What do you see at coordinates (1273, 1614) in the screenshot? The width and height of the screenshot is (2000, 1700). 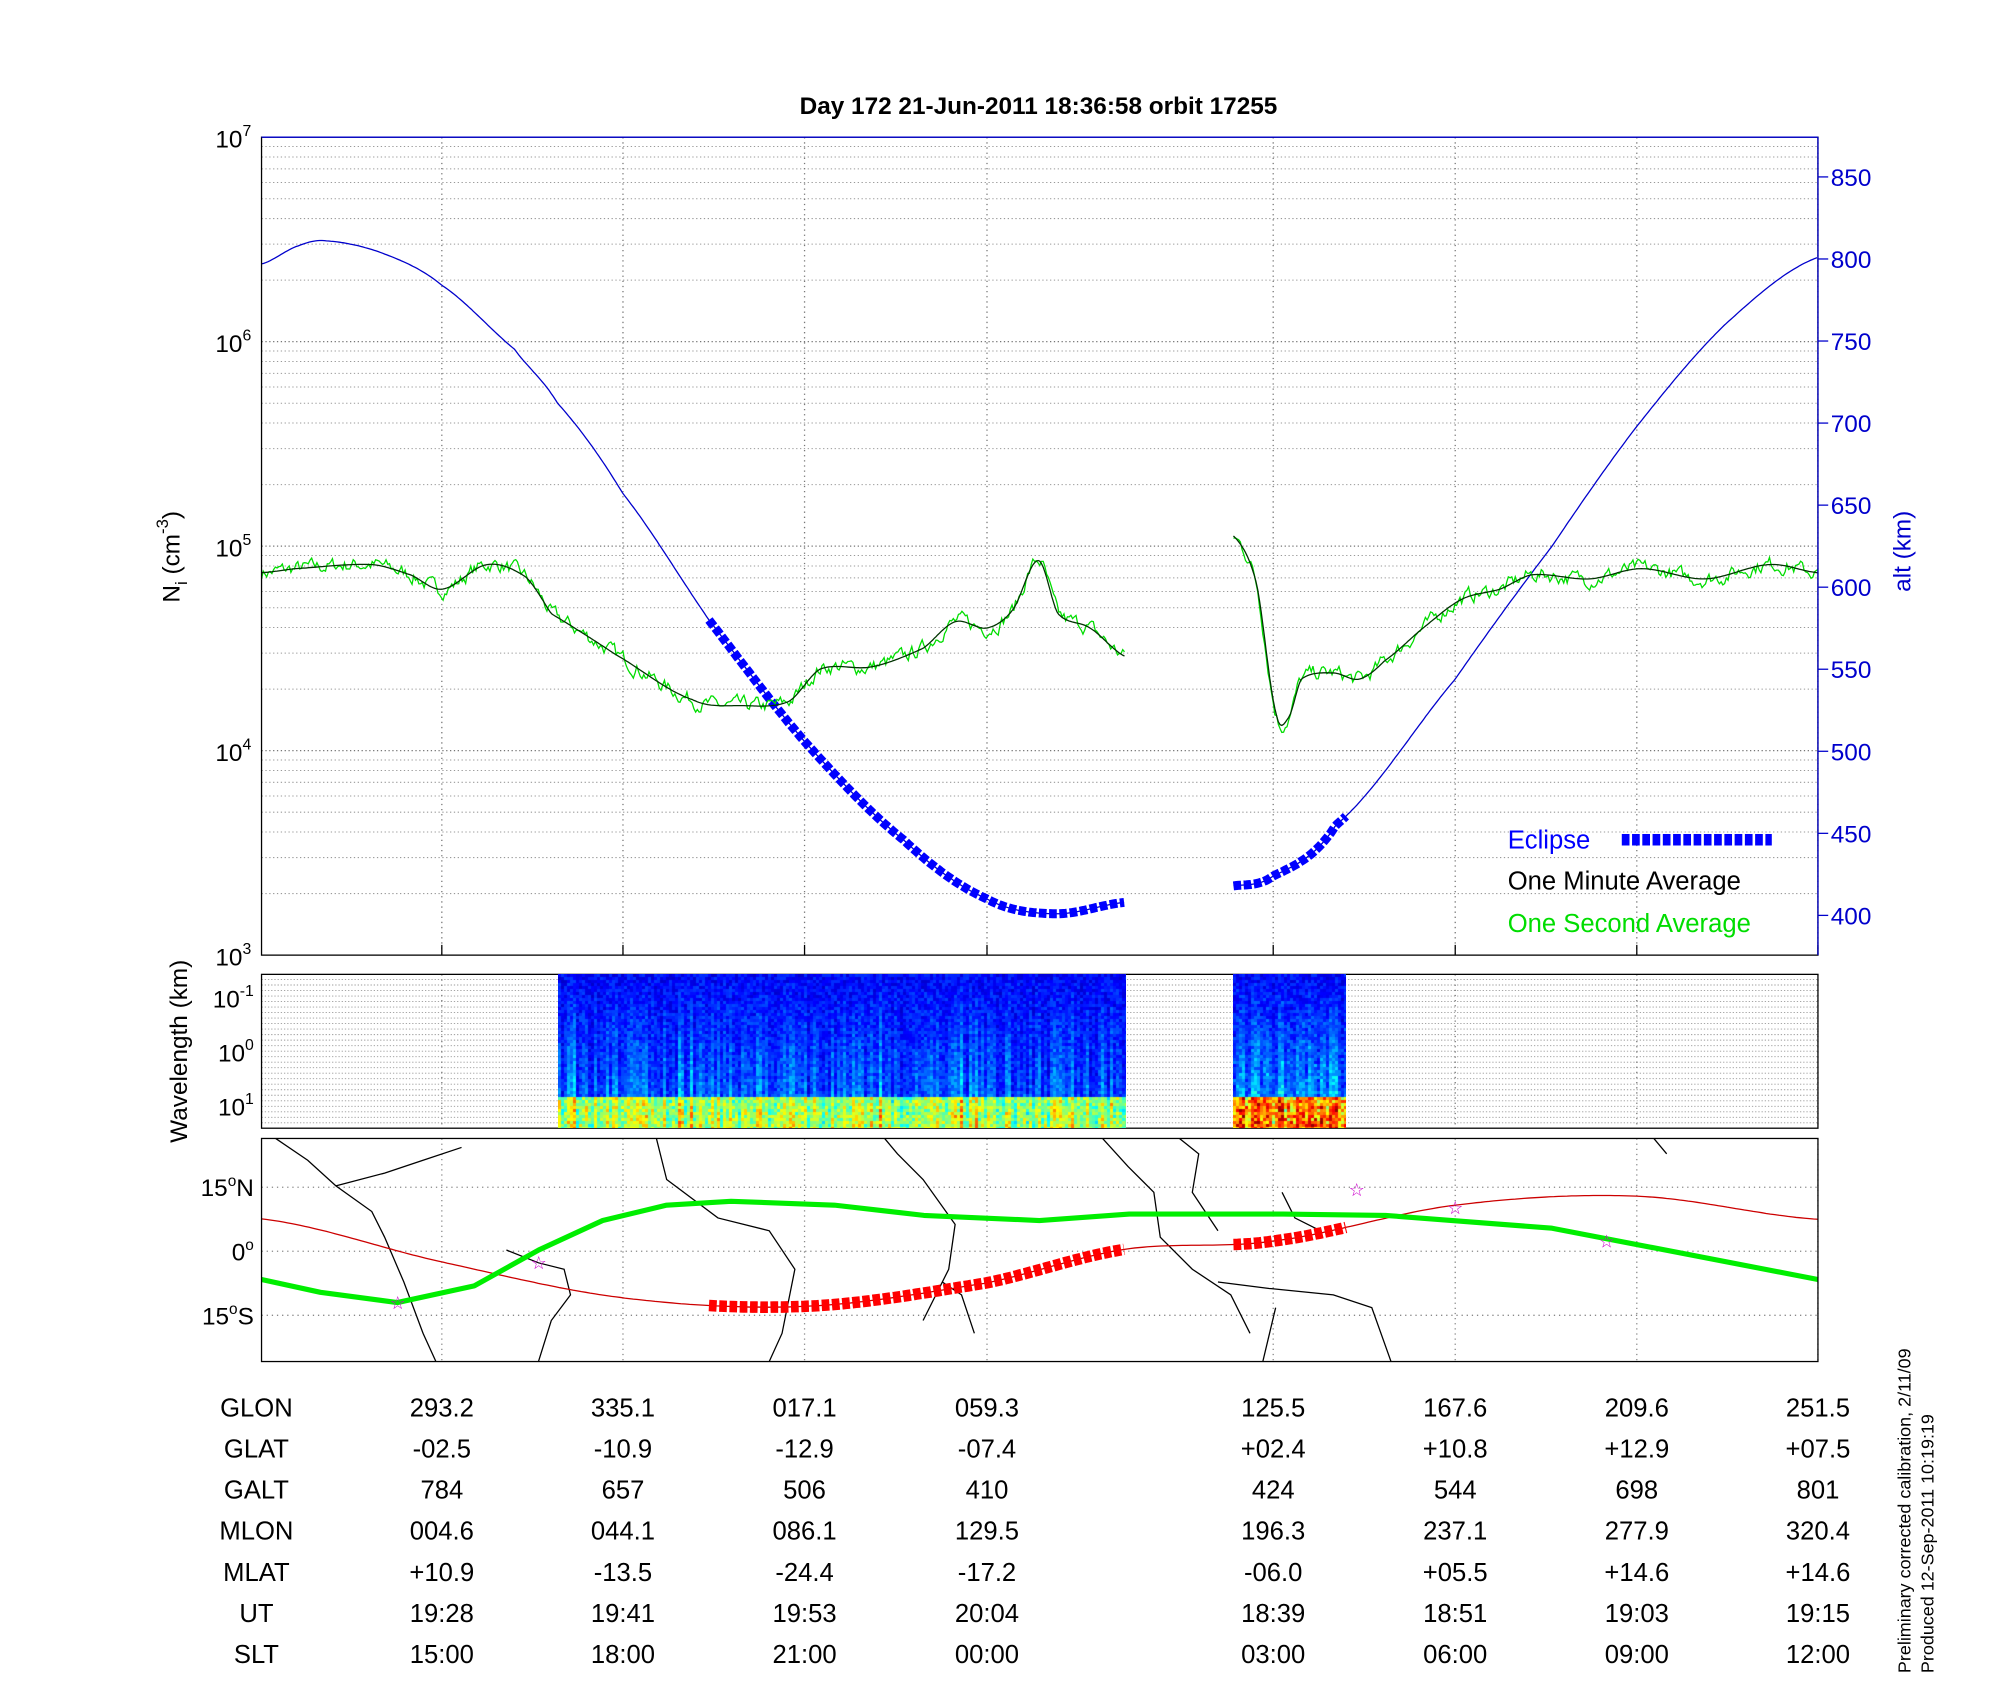 I see `table-cell: 18:39` at bounding box center [1273, 1614].